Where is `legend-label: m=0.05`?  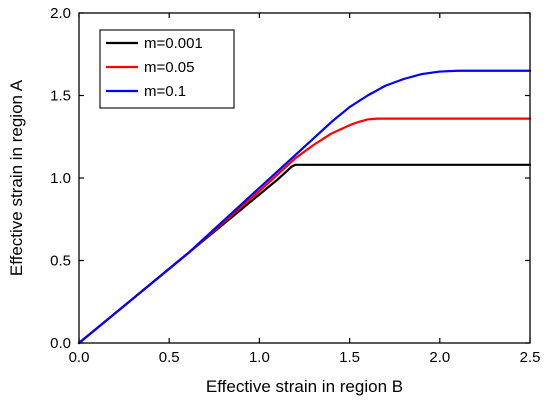
legend-label: m=0.05 is located at coordinates (169, 67).